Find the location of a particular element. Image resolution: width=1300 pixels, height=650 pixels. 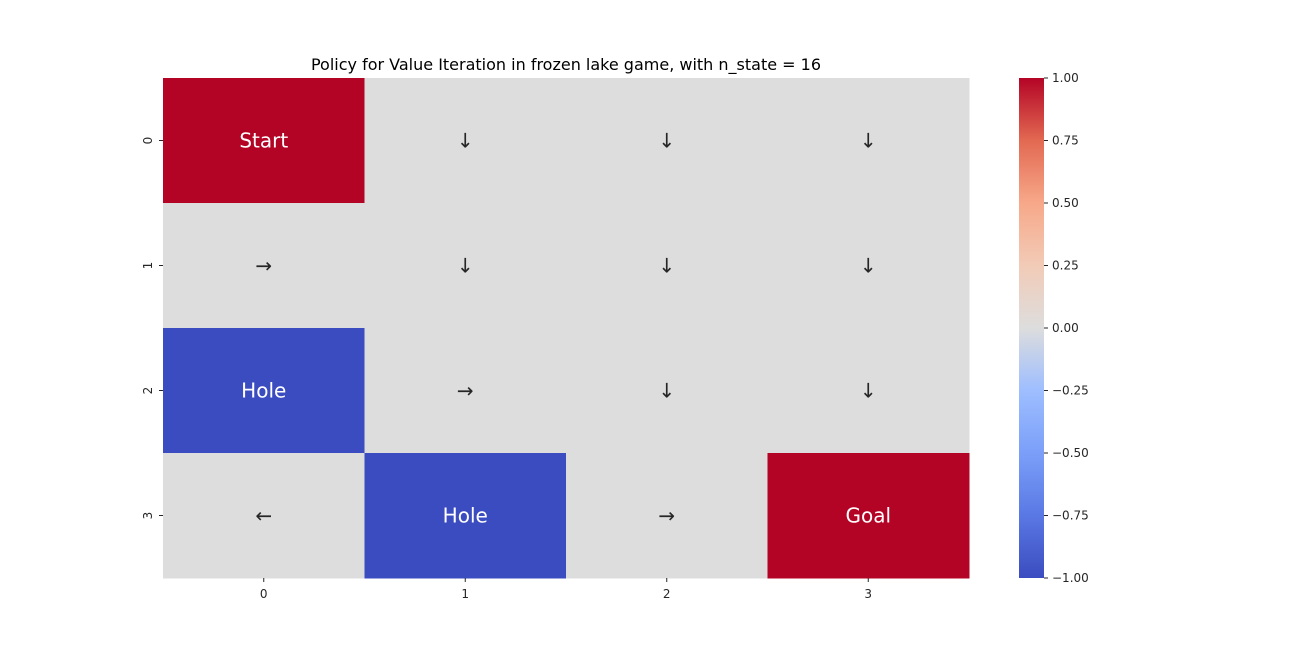

cell-annotation-1-2: ↓ is located at coordinates (666, 266).